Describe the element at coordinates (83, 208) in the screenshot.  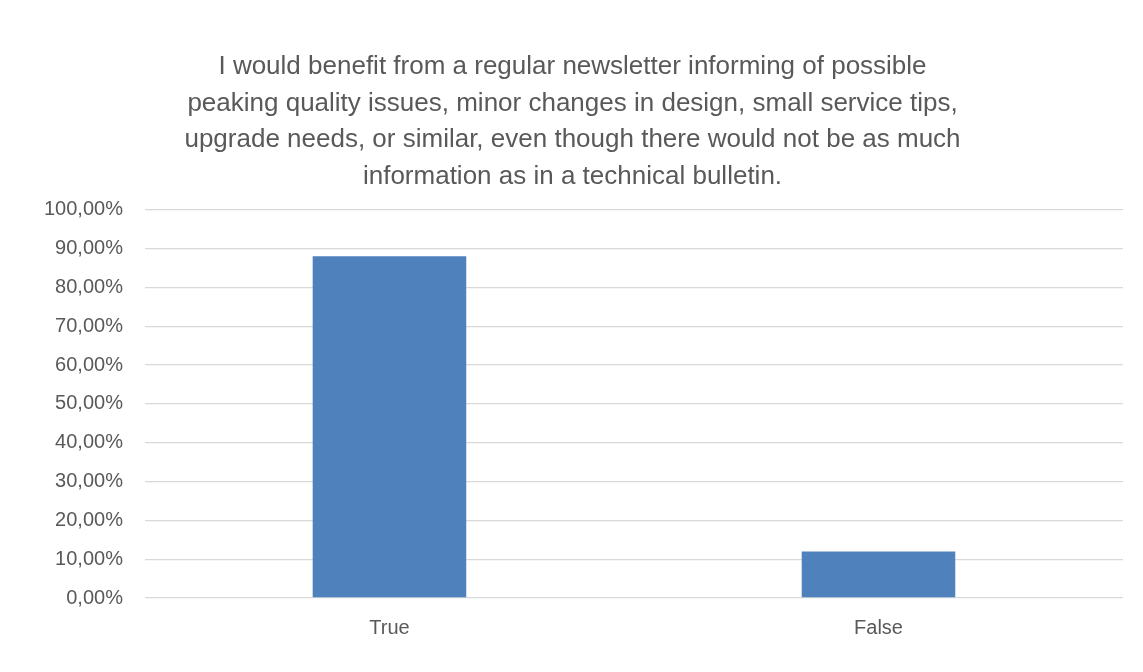
I see `y-tick-label: 100,00%` at that location.